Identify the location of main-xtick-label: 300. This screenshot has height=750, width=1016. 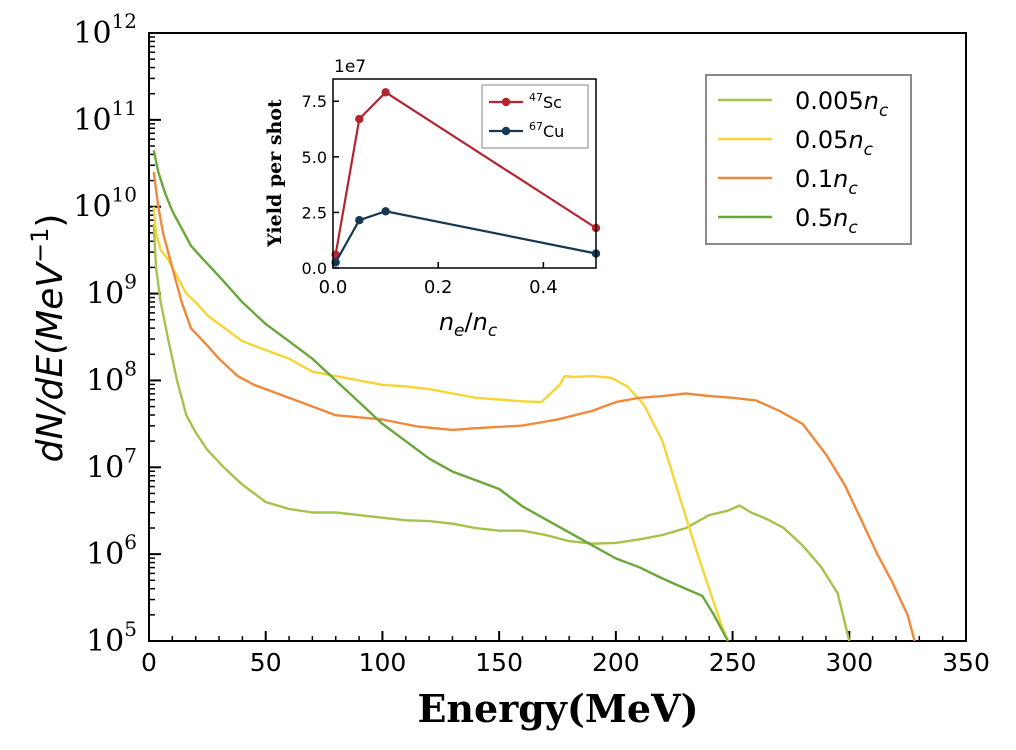
(849, 662).